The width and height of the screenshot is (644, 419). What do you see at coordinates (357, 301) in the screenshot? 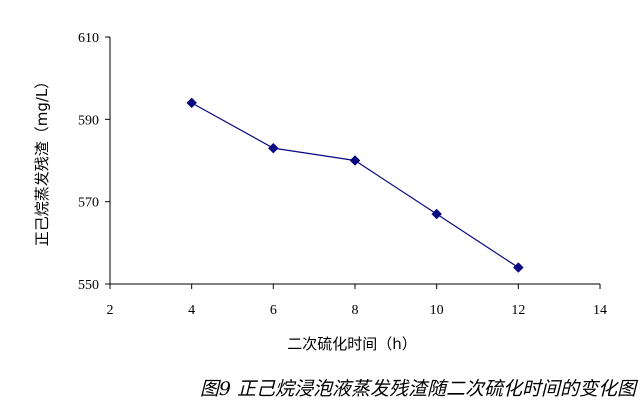
I see `x-axis-ticks: 2 4 6 8 10 12 14` at bounding box center [357, 301].